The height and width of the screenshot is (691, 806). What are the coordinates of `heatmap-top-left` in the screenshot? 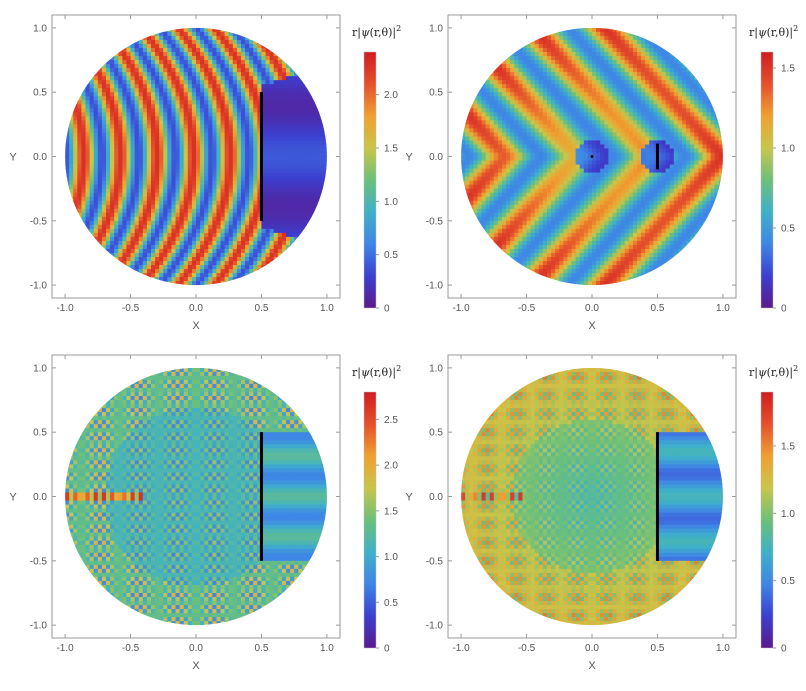 It's located at (196, 156).